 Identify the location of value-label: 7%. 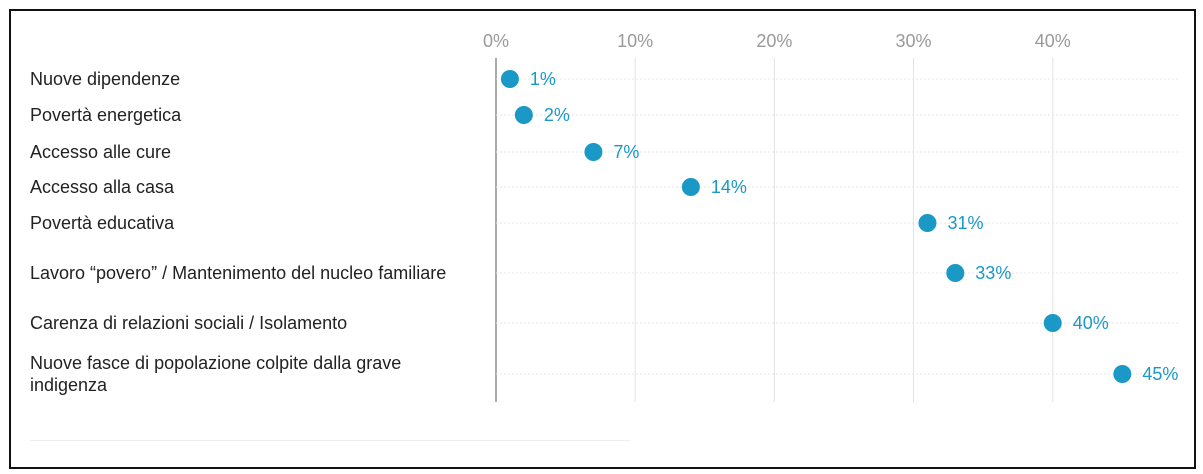
(626, 152).